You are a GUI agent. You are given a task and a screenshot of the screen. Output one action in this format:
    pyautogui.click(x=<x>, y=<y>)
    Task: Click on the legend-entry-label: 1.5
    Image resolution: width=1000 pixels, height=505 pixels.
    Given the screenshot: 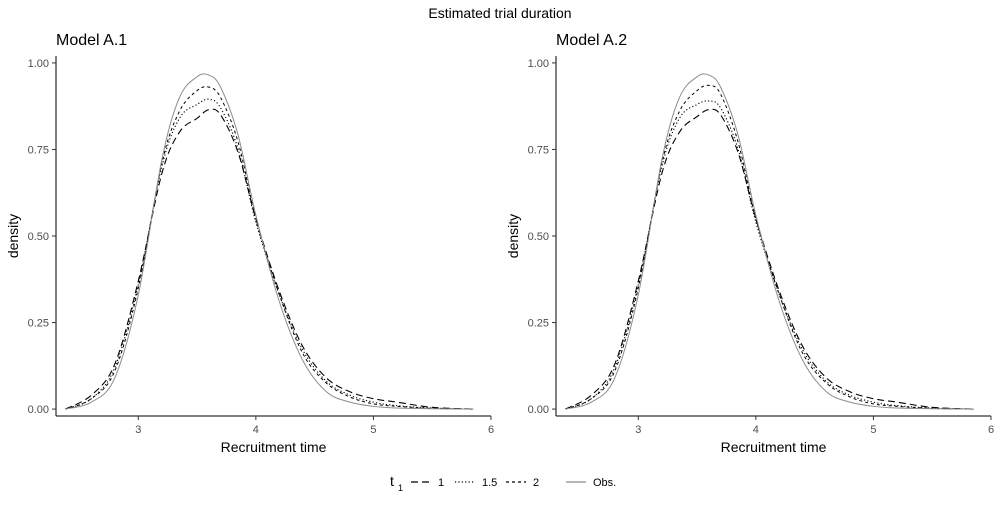 What is the action you would take?
    pyautogui.click(x=489, y=483)
    